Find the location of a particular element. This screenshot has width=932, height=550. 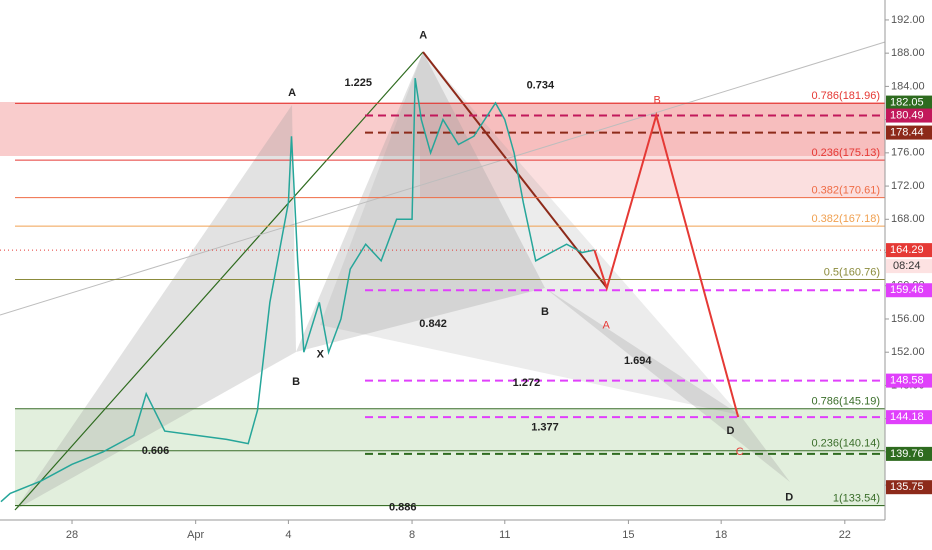

fib-label: 0.236(175.13) is located at coordinates (846, 153).